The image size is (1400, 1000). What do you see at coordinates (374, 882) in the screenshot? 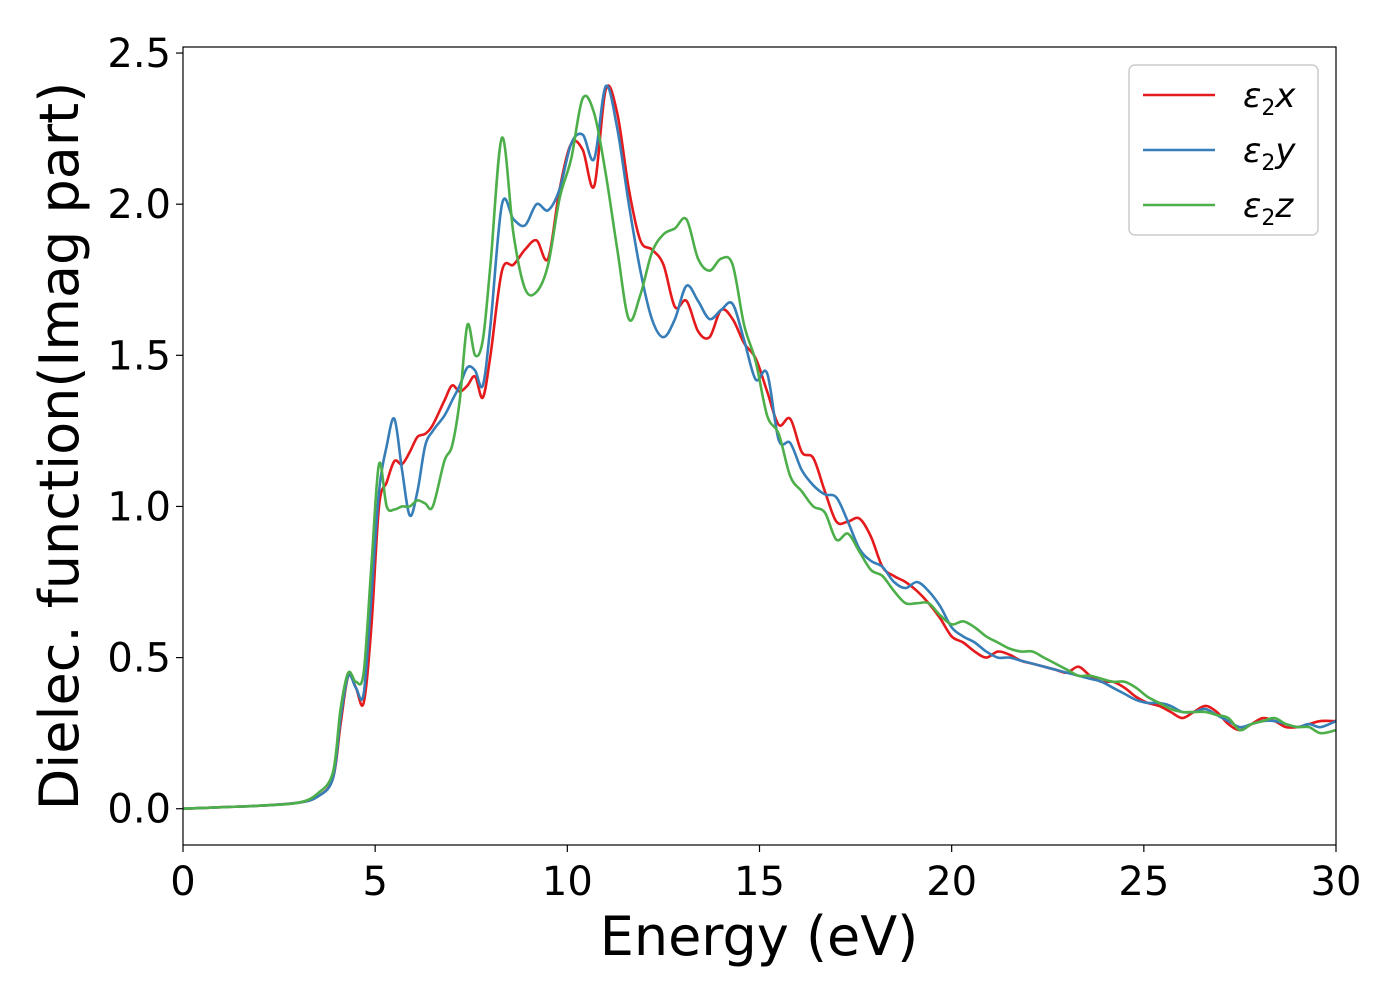
I see `x-tick-label: 5` at bounding box center [374, 882].